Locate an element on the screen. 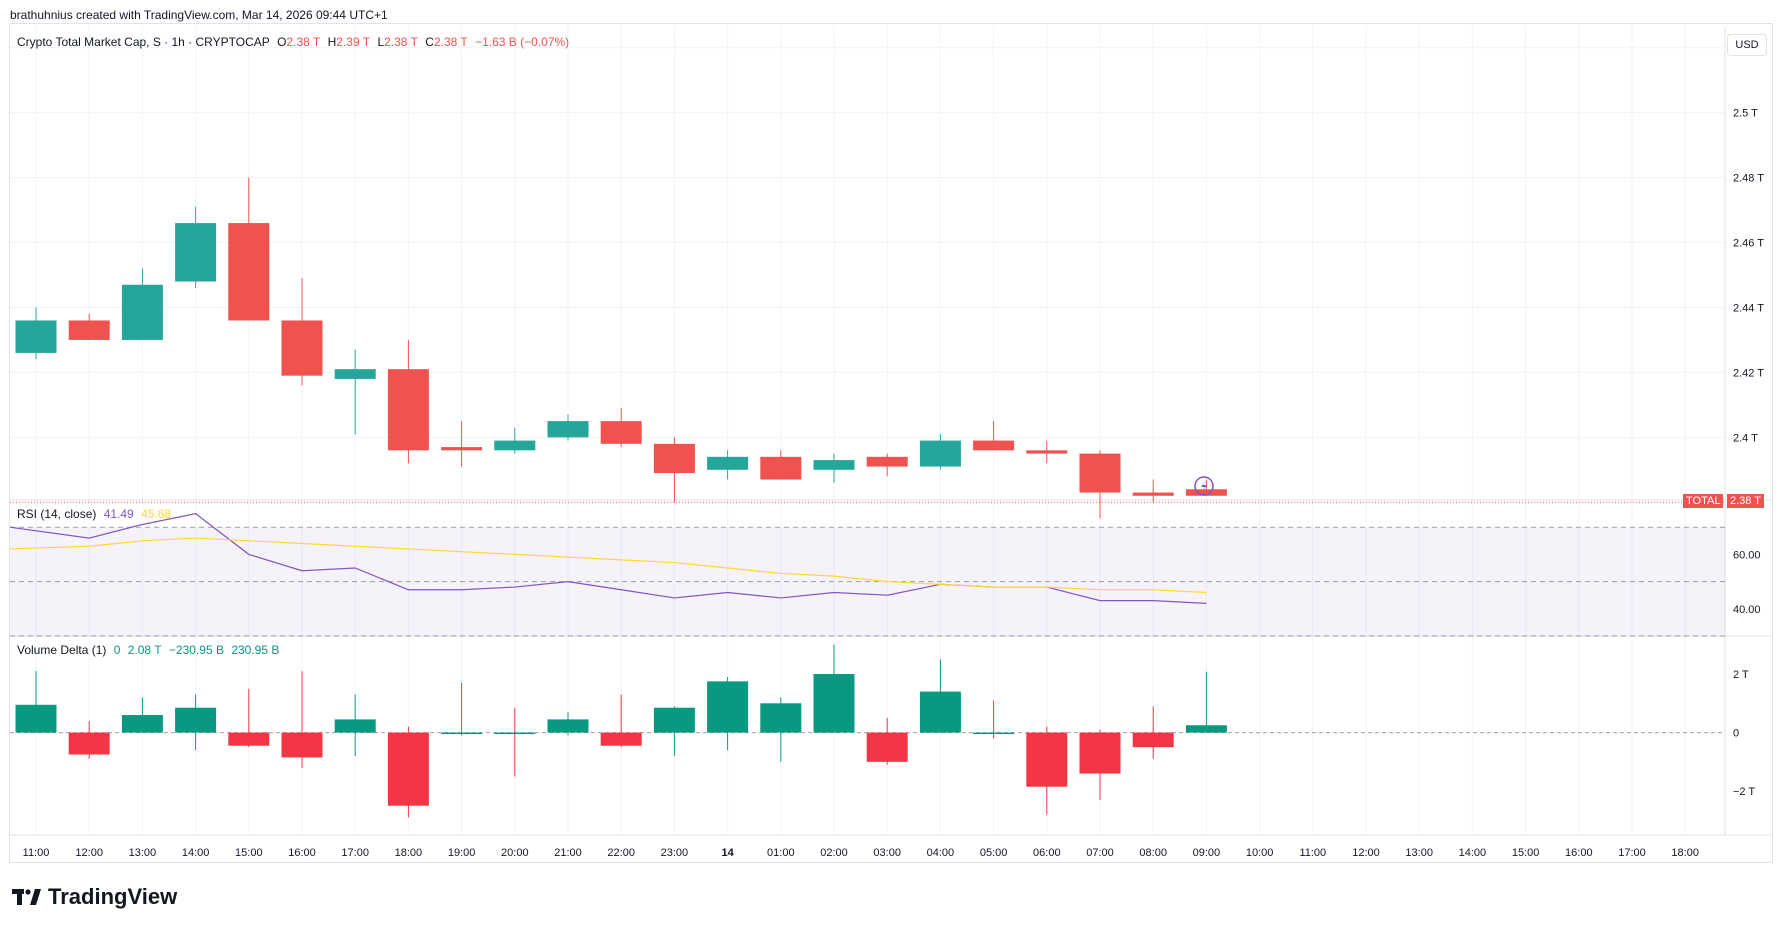  low-value: 2.38 T is located at coordinates (401, 42).